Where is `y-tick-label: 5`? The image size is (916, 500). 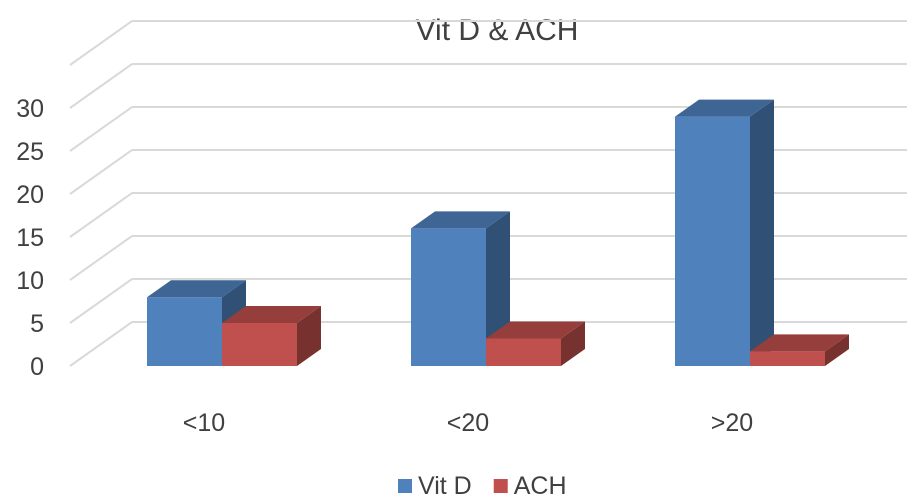 y-tick-label: 5 is located at coordinates (37, 324).